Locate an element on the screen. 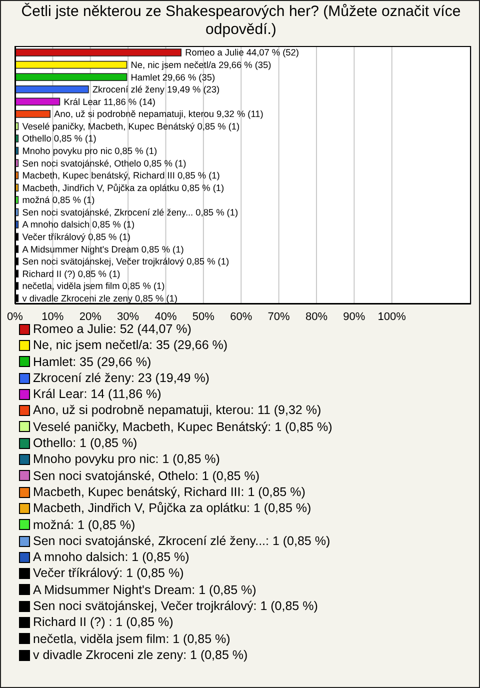 This screenshot has height=688, width=480. data-label: Mnoho povyku pro nic 0,85 % (1) is located at coordinates (90, 151).